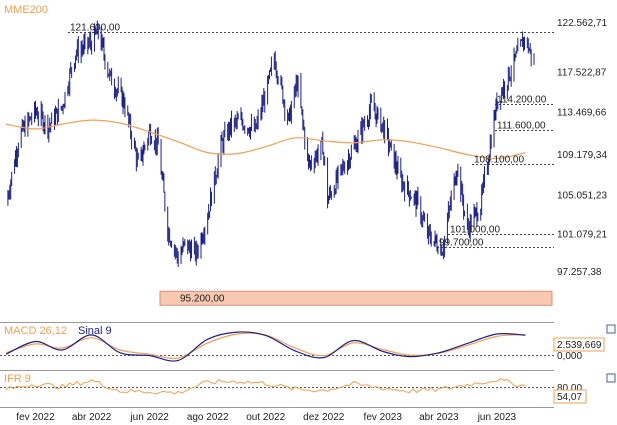 The width and height of the screenshot is (617, 425). I want to click on level-label: 99.700,00, so click(461, 243).